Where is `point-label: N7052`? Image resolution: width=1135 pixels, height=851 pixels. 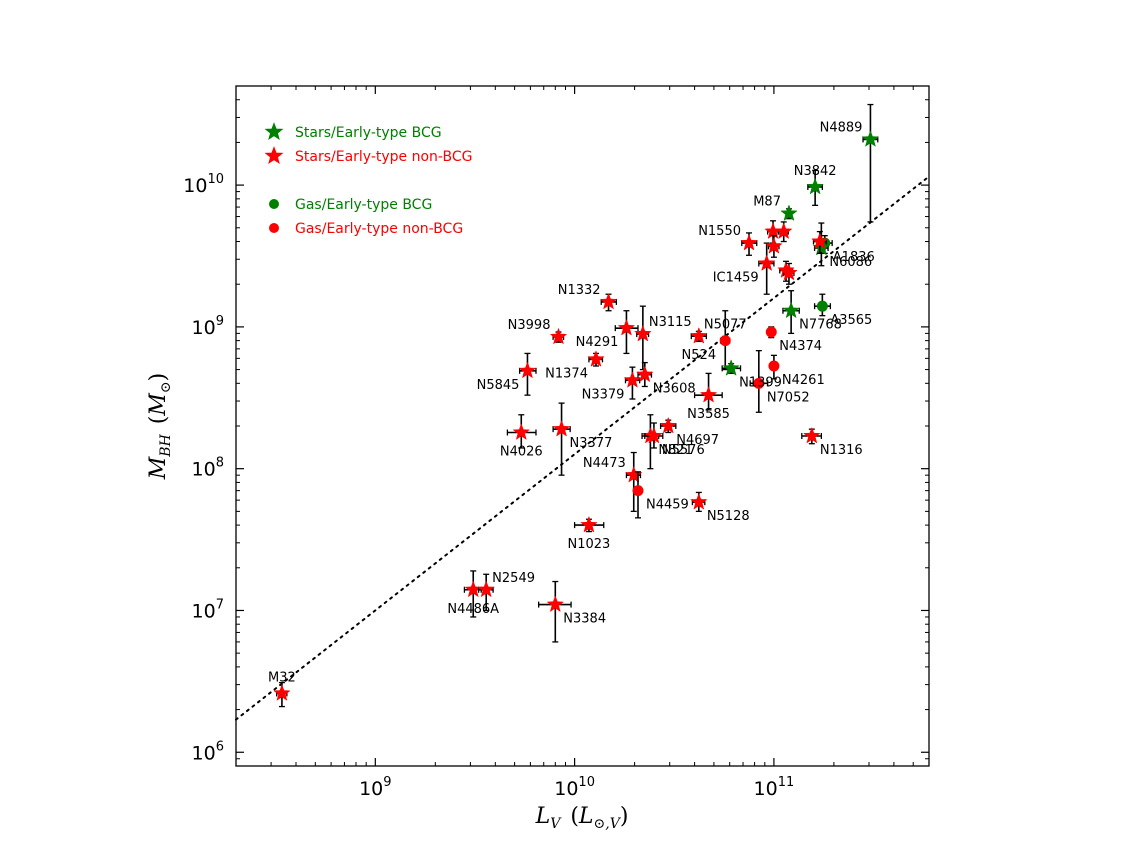 point-label: N7052 is located at coordinates (788, 397).